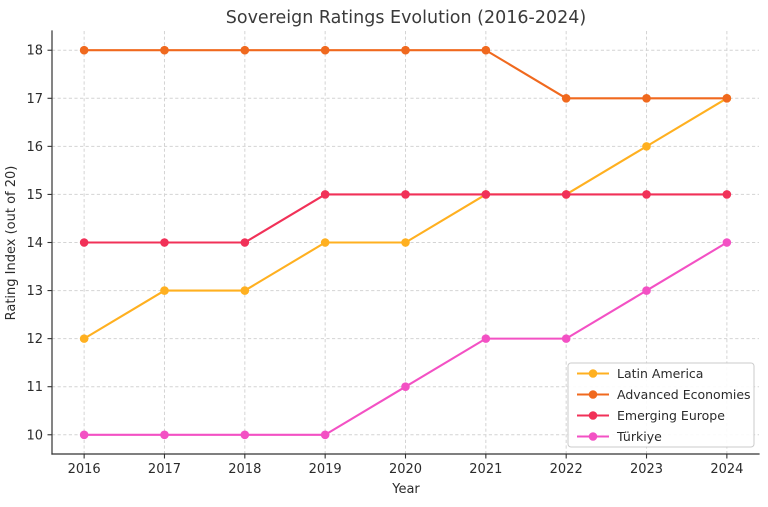  I want to click on x-tick-label: 2016, so click(84, 469).